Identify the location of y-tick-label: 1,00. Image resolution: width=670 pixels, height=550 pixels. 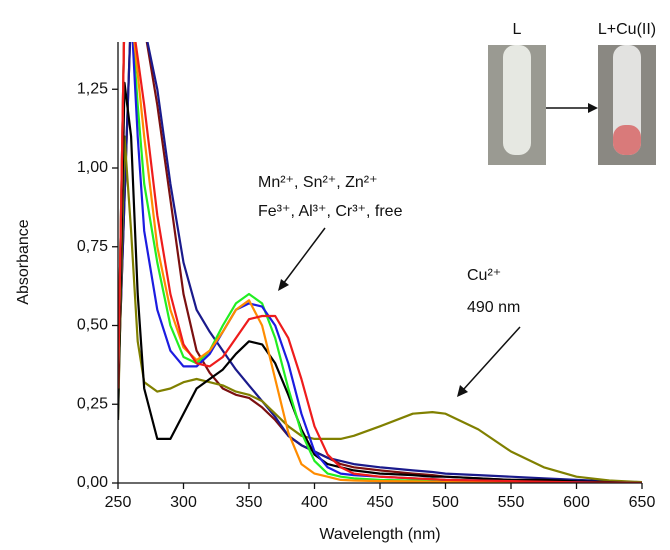
(92, 167).